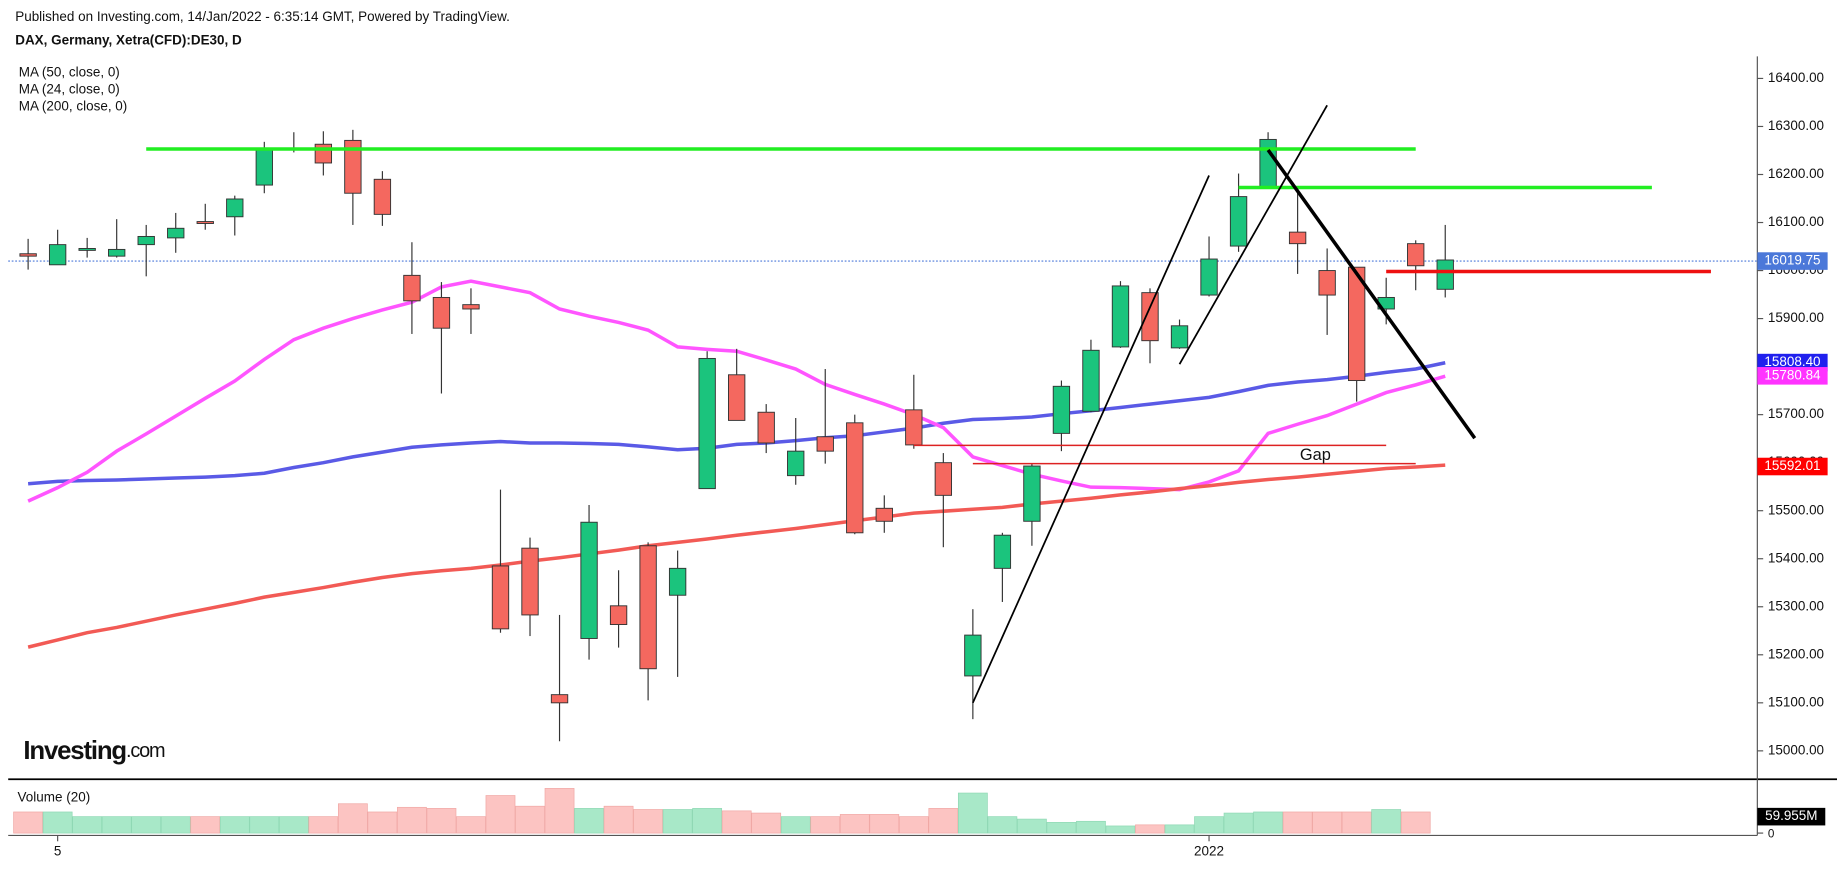 The width and height of the screenshot is (1837, 871). What do you see at coordinates (69, 71) in the screenshot?
I see `legend-entry: MA (50, close, 0)` at bounding box center [69, 71].